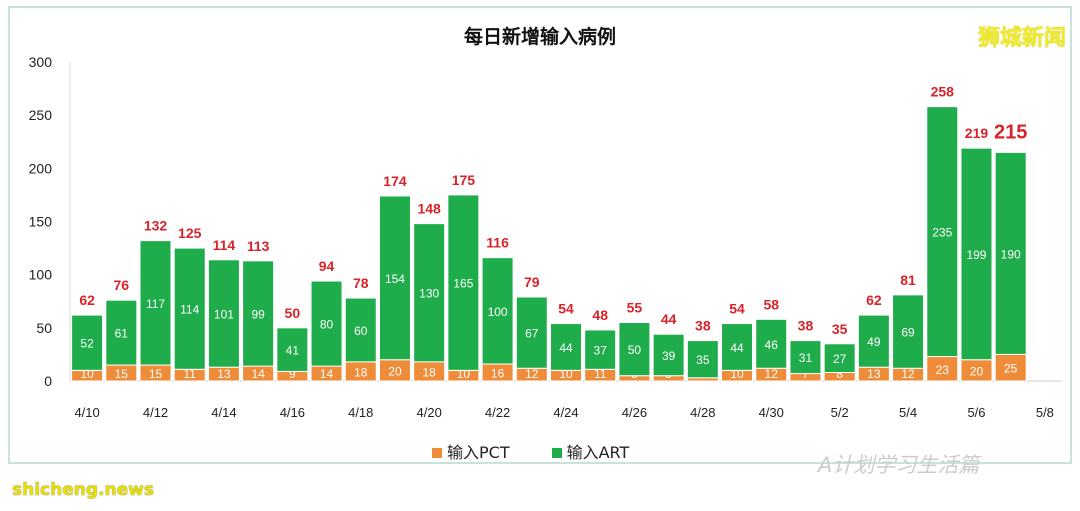  What do you see at coordinates (429, 412) in the screenshot?
I see `x-tick-label: 4/20` at bounding box center [429, 412].